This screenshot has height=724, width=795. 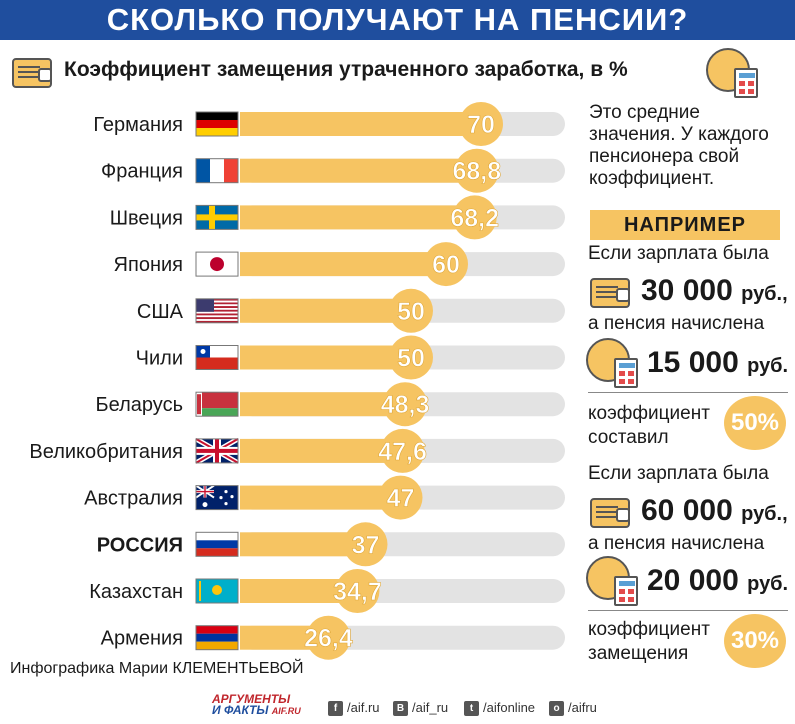 I want to click on chart-row: 60 Япония, so click(x=339, y=264).